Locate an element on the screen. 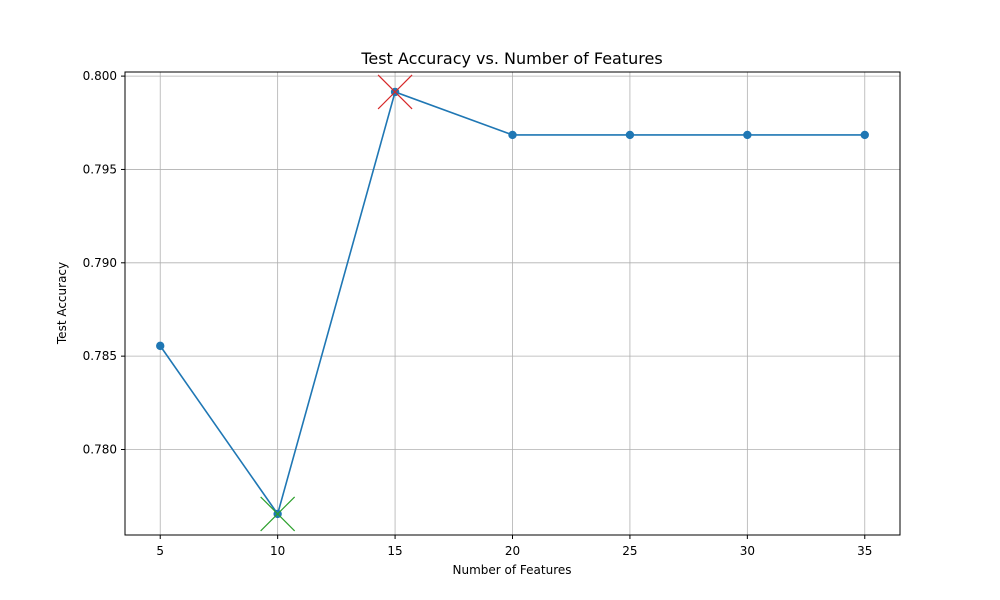 The image size is (1000, 600). y-tick-label: 0.800 is located at coordinates (100, 76).